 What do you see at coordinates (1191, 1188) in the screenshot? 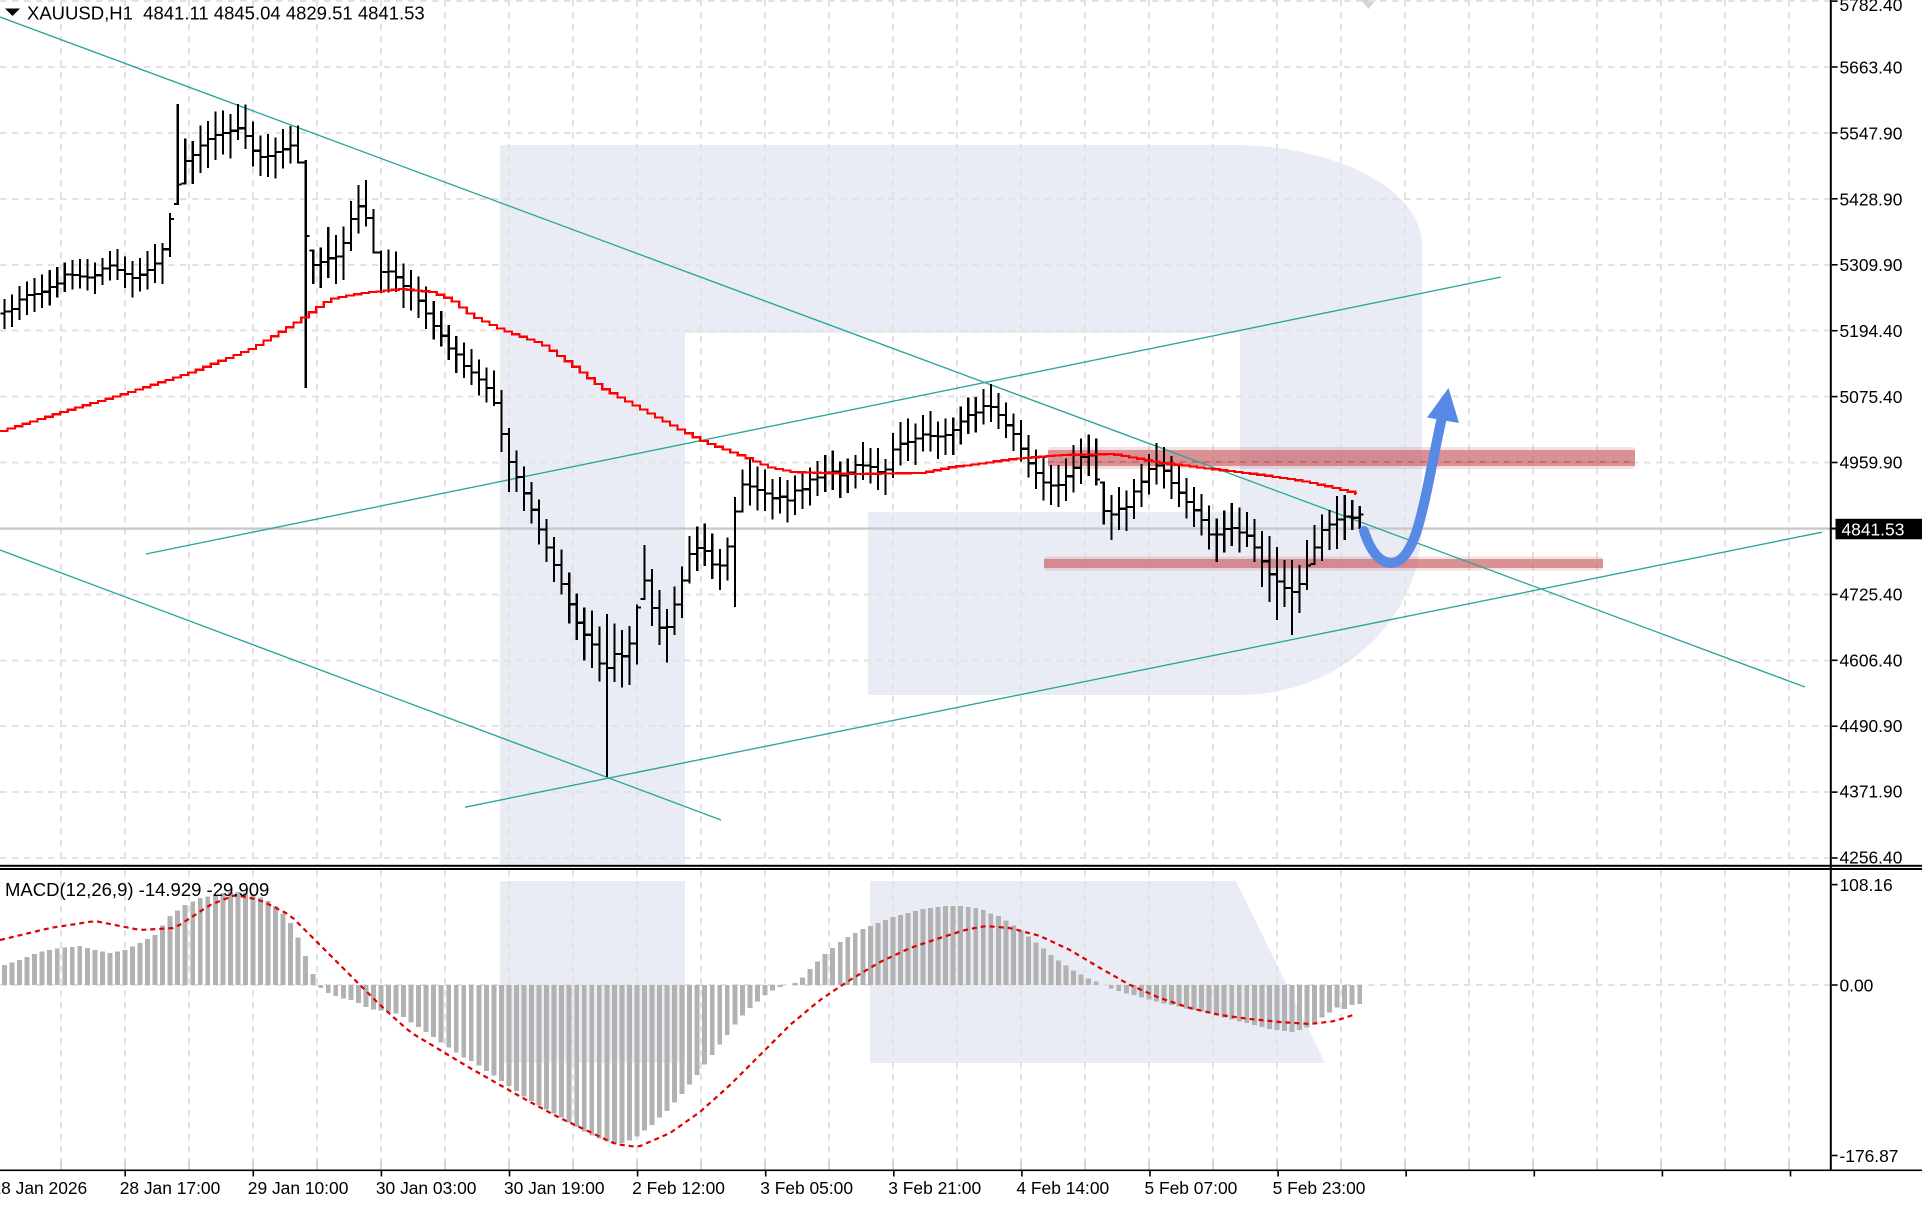
I see `svg-text: 5 Feb 07:00` at bounding box center [1191, 1188].